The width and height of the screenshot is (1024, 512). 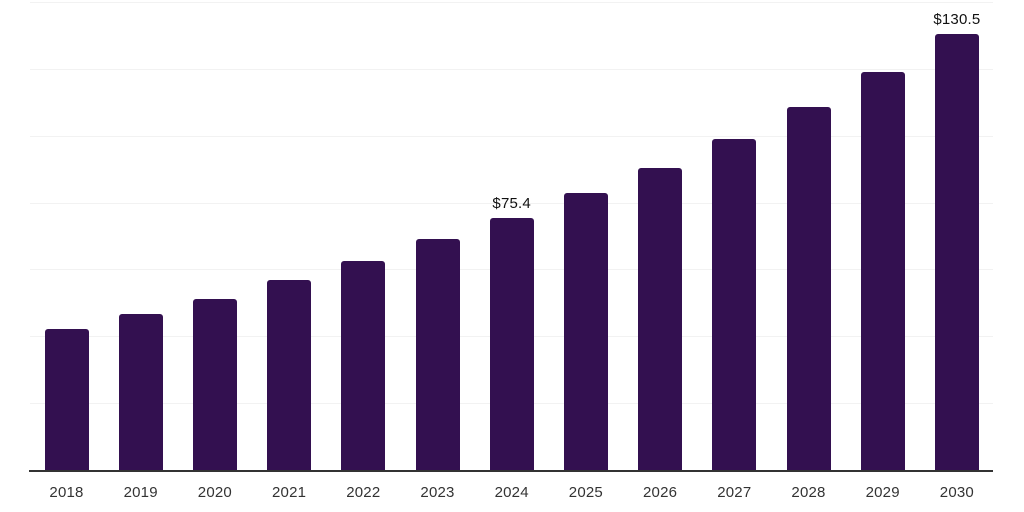 I want to click on x-tick-label: 2022, so click(x=363, y=492).